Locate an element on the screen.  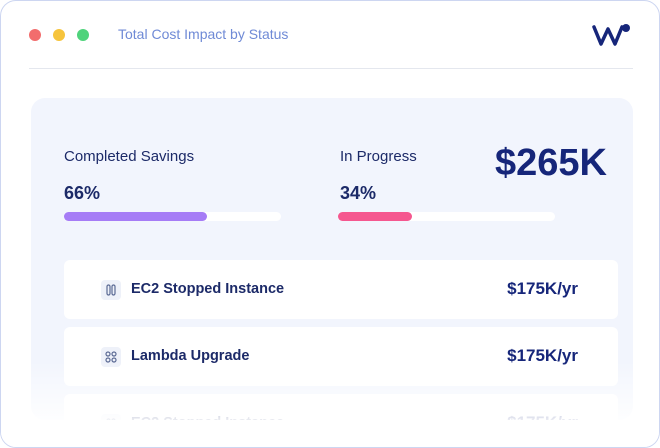
progress-label: In Progress is located at coordinates (378, 156).